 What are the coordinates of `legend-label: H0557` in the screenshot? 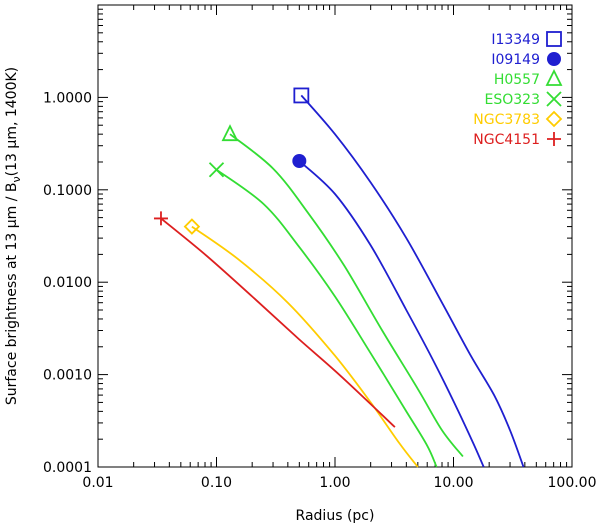 It's located at (517, 80).